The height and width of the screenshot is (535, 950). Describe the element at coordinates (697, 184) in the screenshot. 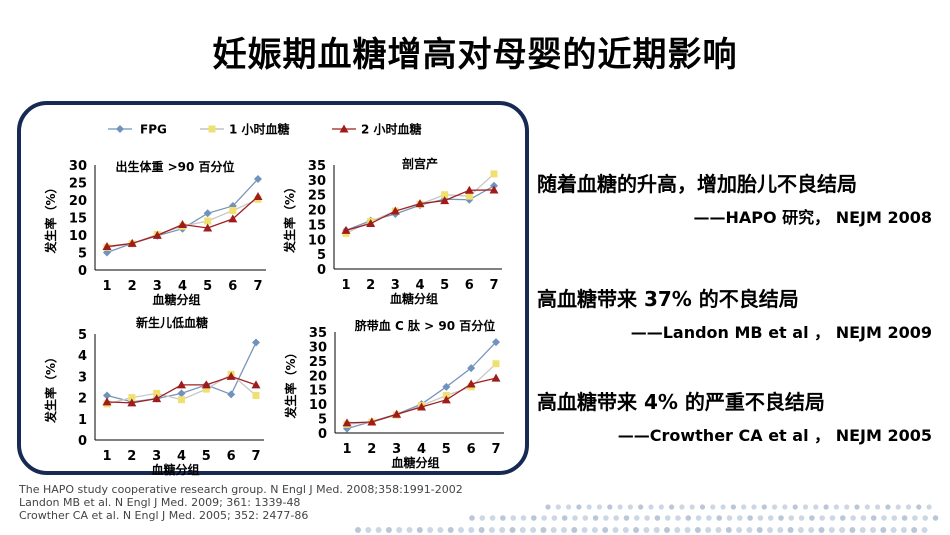

I see `finding-text: 随着血糖的升高，增加胎儿不良结局` at that location.